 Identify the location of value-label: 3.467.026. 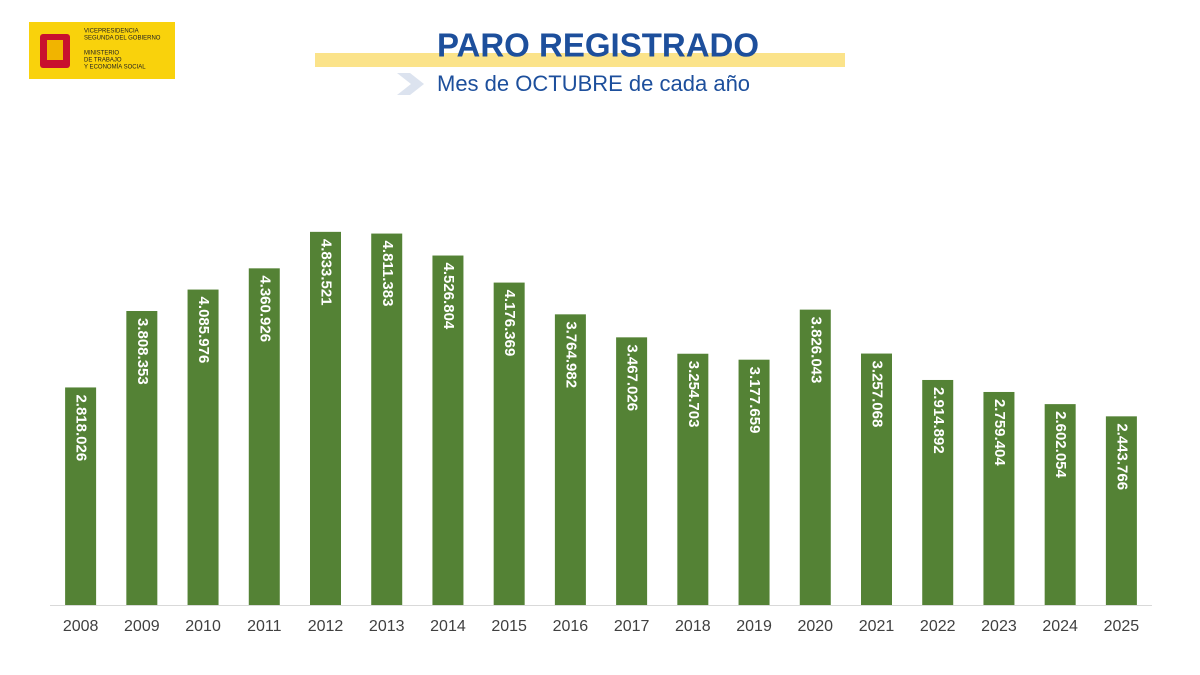
(632, 377).